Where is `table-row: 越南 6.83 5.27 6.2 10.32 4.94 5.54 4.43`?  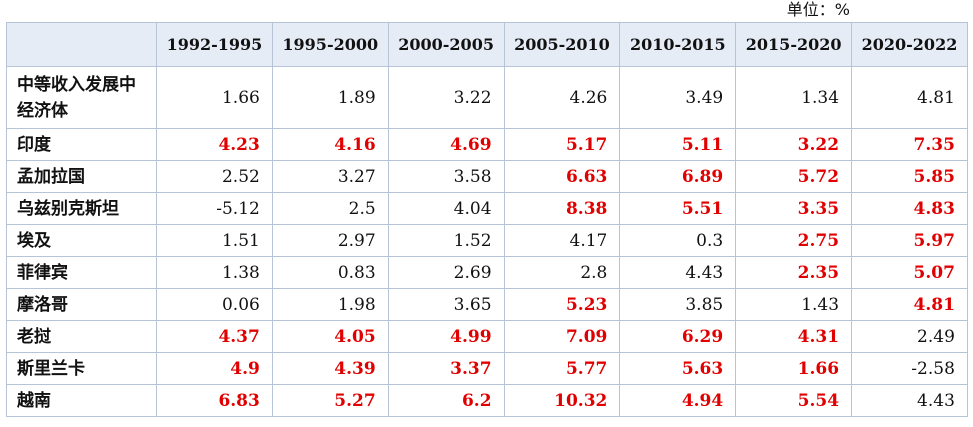
table-row: 越南 6.83 5.27 6.2 10.32 4.94 5.54 4.43 is located at coordinates (487, 400).